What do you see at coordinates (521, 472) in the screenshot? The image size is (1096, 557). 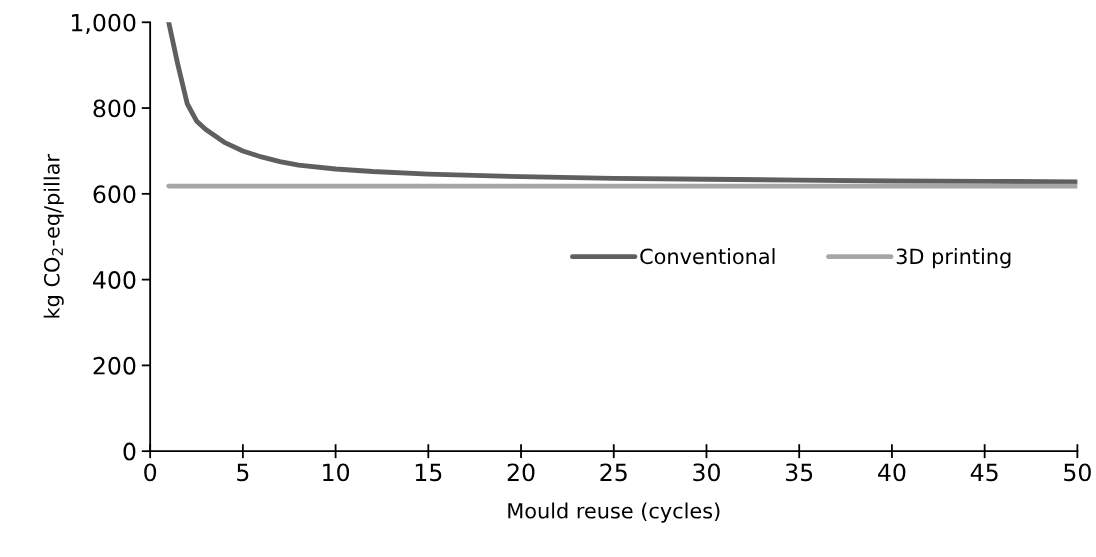 I see `x-tick-label: 20` at bounding box center [521, 472].